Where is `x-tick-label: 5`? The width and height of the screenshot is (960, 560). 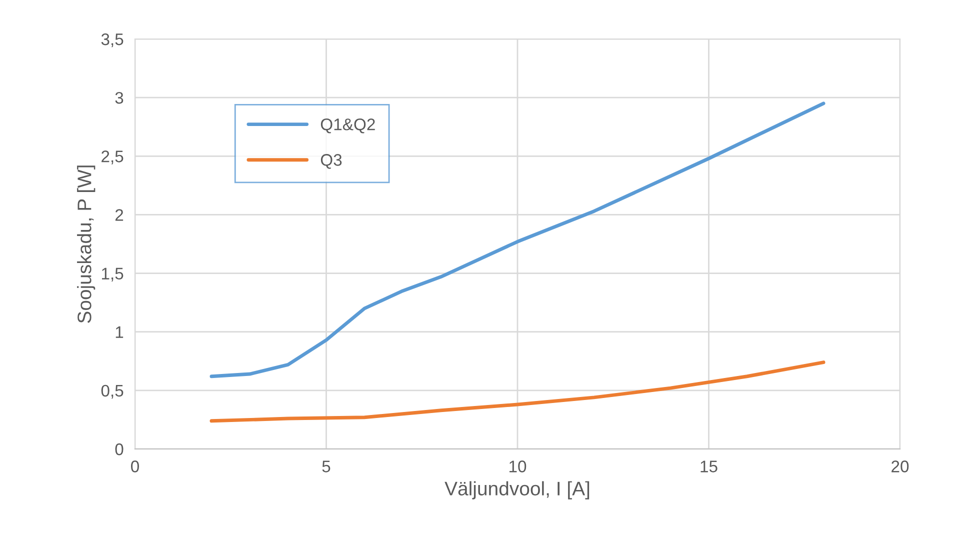 x-tick-label: 5 is located at coordinates (326, 466).